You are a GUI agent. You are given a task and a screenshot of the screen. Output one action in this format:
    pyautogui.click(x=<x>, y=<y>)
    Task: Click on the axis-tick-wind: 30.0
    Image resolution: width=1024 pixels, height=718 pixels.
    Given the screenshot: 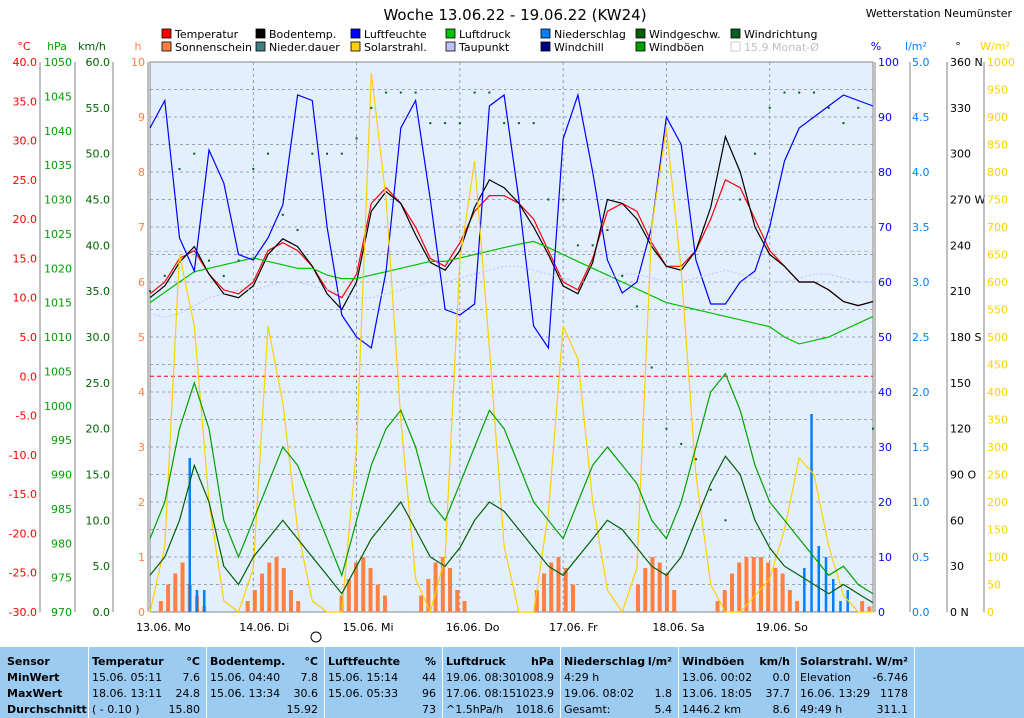 What is the action you would take?
    pyautogui.click(x=98, y=337)
    